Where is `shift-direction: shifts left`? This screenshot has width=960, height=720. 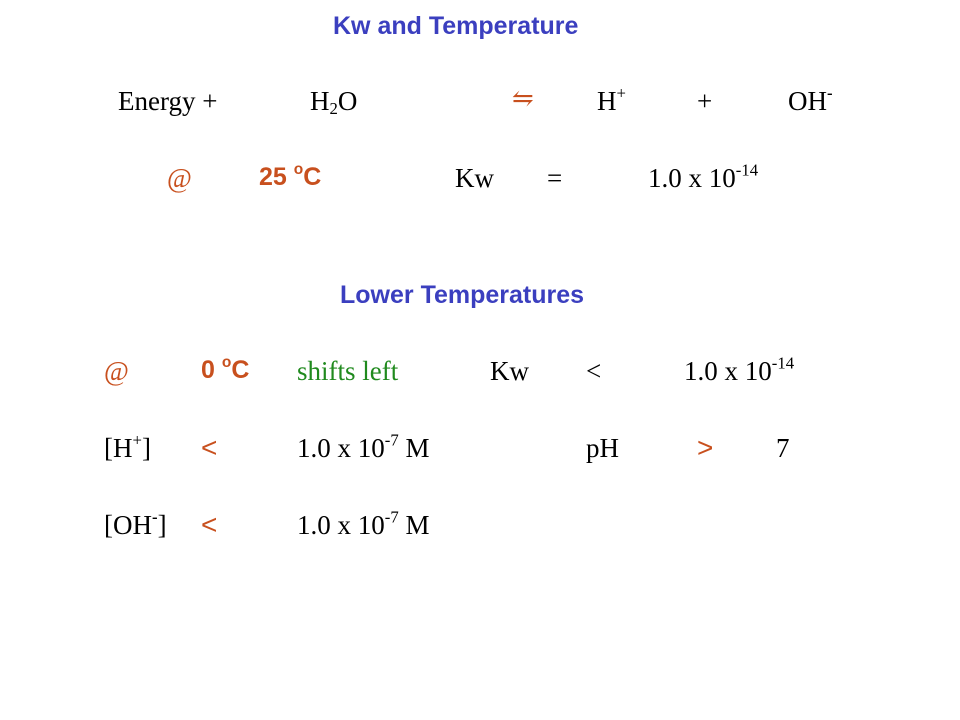
shift-direction: shifts left is located at coordinates (348, 371).